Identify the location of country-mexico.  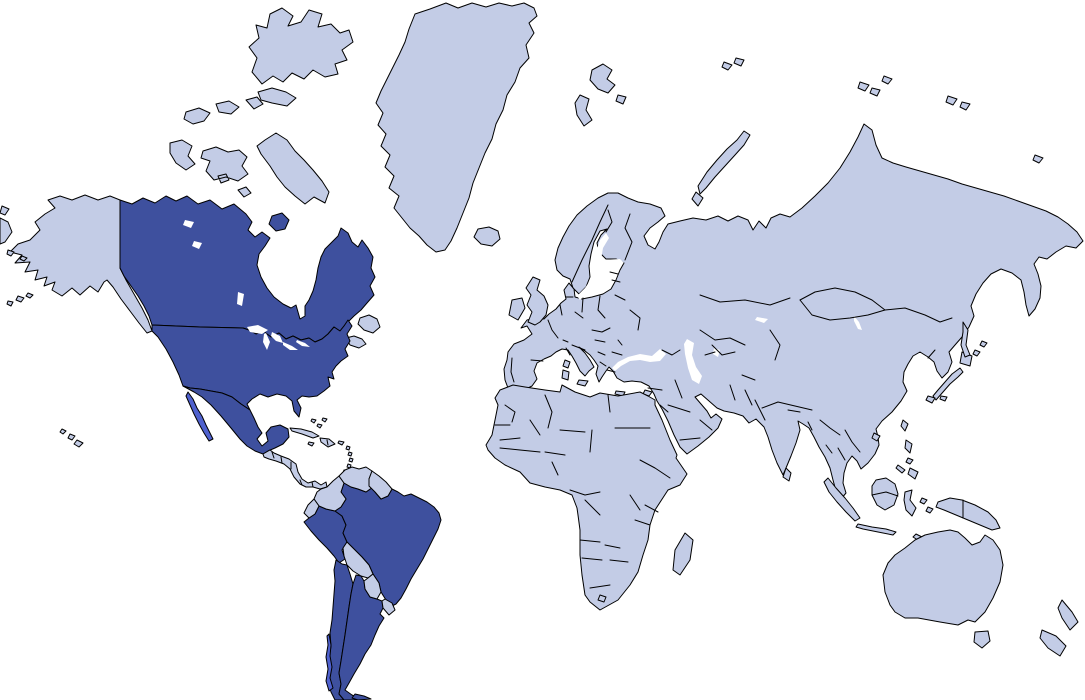
(236, 420).